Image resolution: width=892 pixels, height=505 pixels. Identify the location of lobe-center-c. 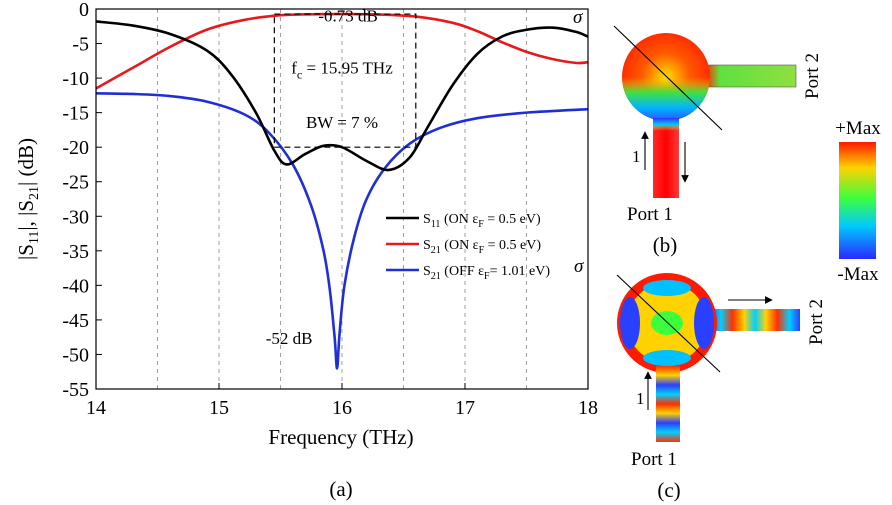
(667, 323).